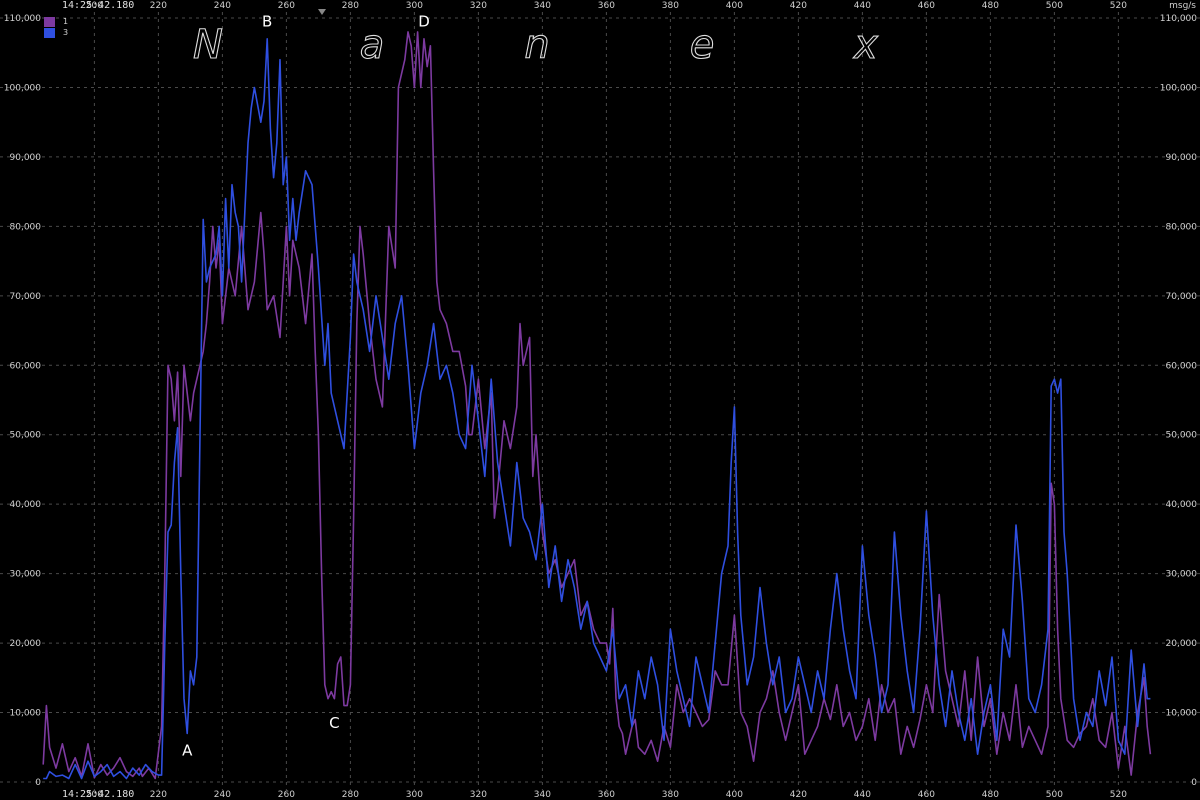 Image resolution: width=1200 pixels, height=800 pixels. Describe the element at coordinates (606, 795) in the screenshot. I see `x-tick-bottom: 360` at that location.